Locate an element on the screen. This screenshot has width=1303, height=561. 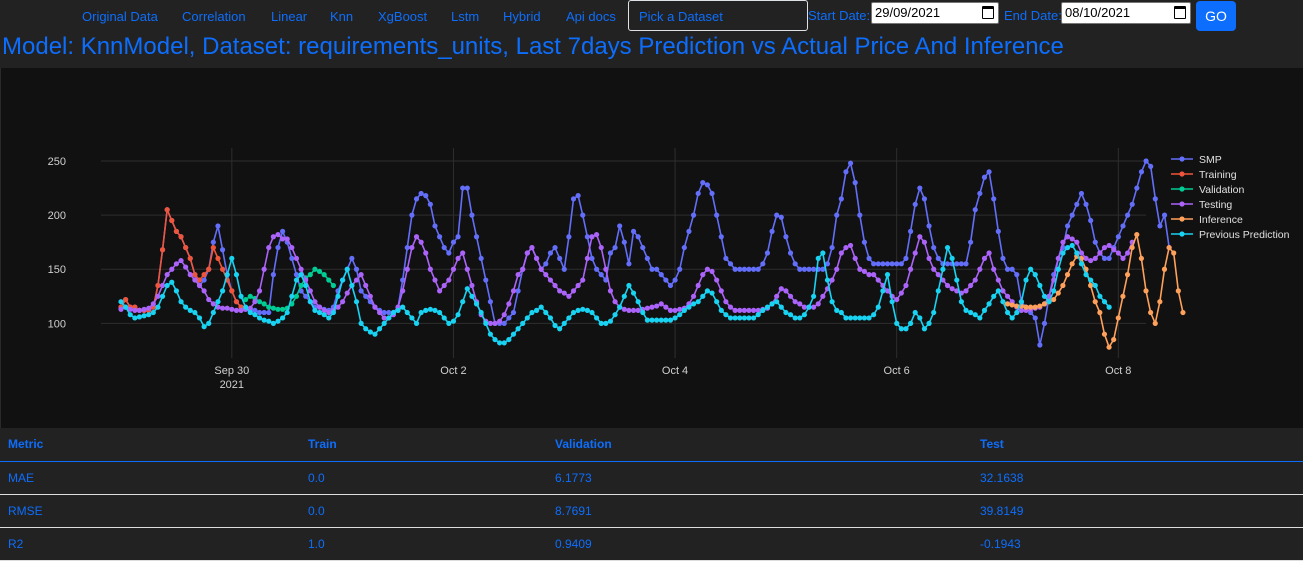
nav-link-linear: Linear is located at coordinates (289, 16).